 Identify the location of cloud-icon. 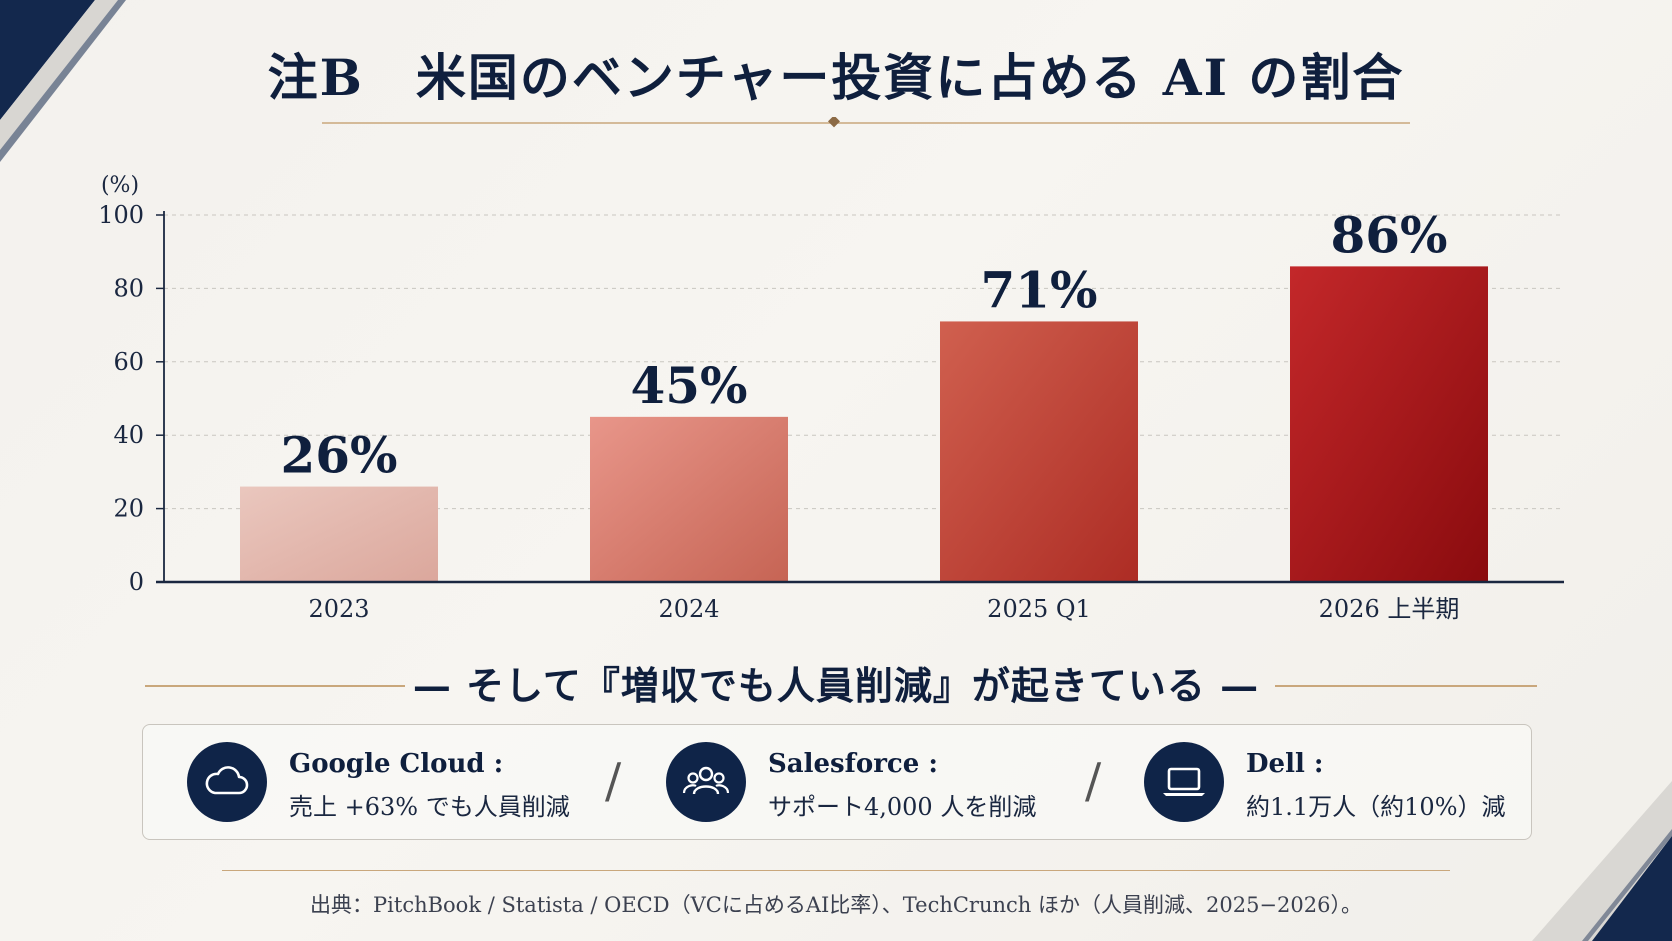
(227, 782).